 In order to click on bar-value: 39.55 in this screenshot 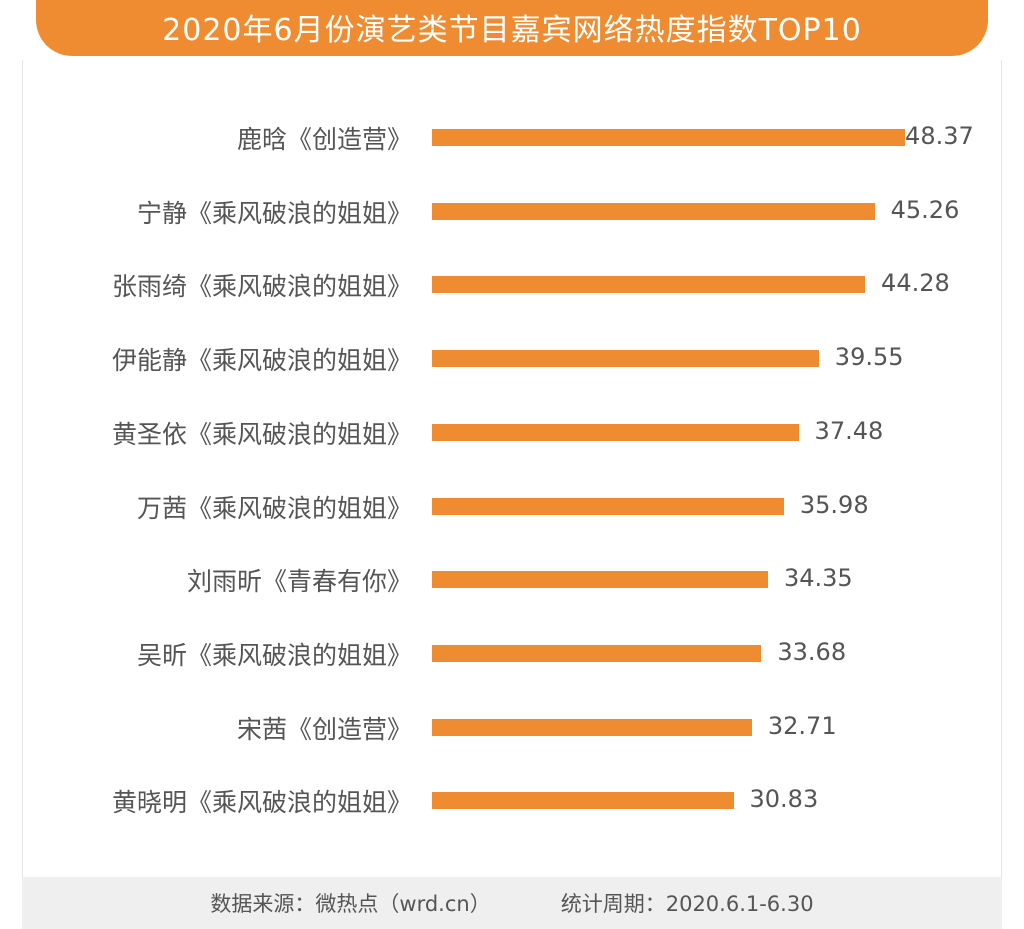, I will do `click(869, 357)`.